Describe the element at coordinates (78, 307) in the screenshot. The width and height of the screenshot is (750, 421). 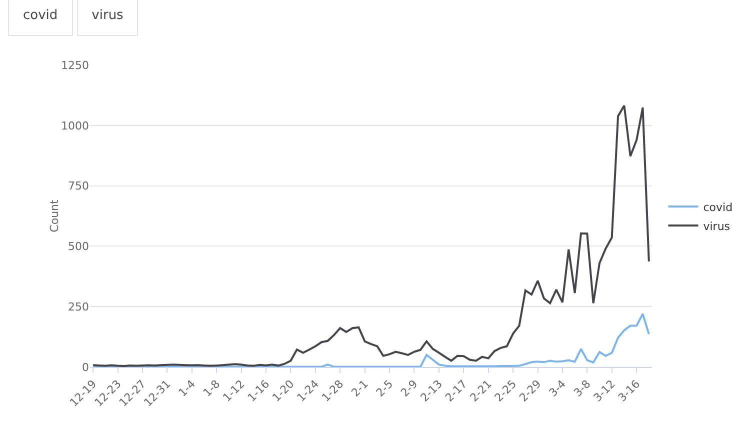
I see `y-tick-label: 250` at that location.